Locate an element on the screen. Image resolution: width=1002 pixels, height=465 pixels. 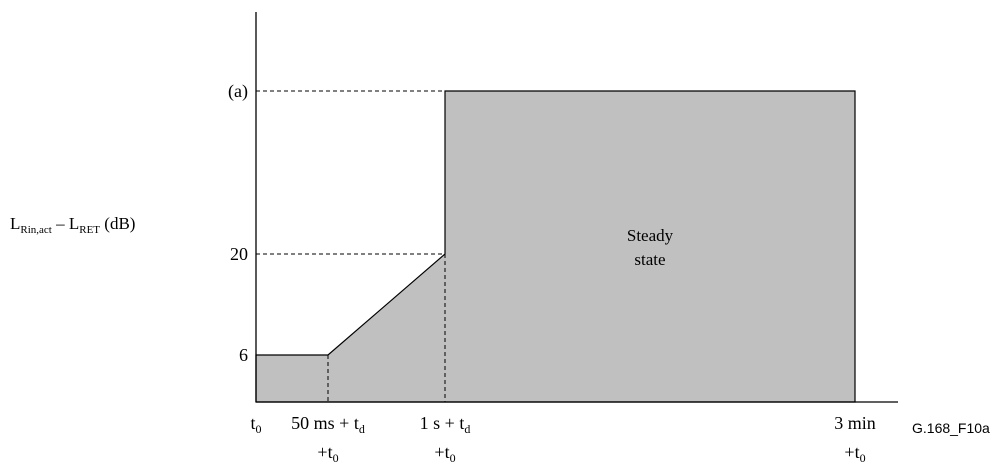
x-tick-label-t3min-line2: +t0​ is located at coordinates (854, 453).